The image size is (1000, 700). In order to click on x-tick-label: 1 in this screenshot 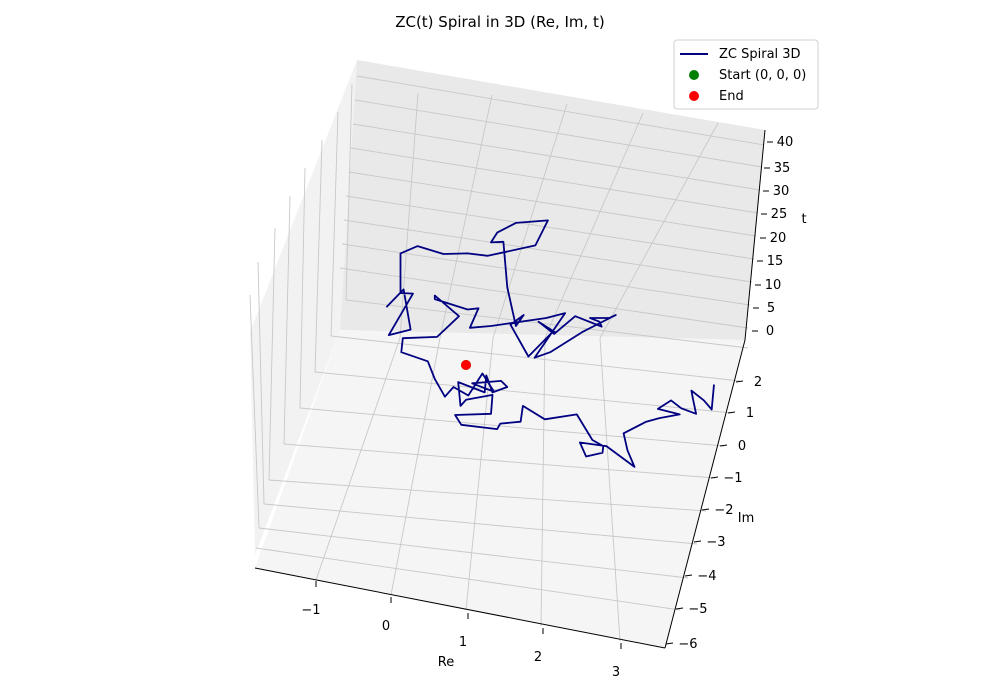, I will do `click(463, 642)`.